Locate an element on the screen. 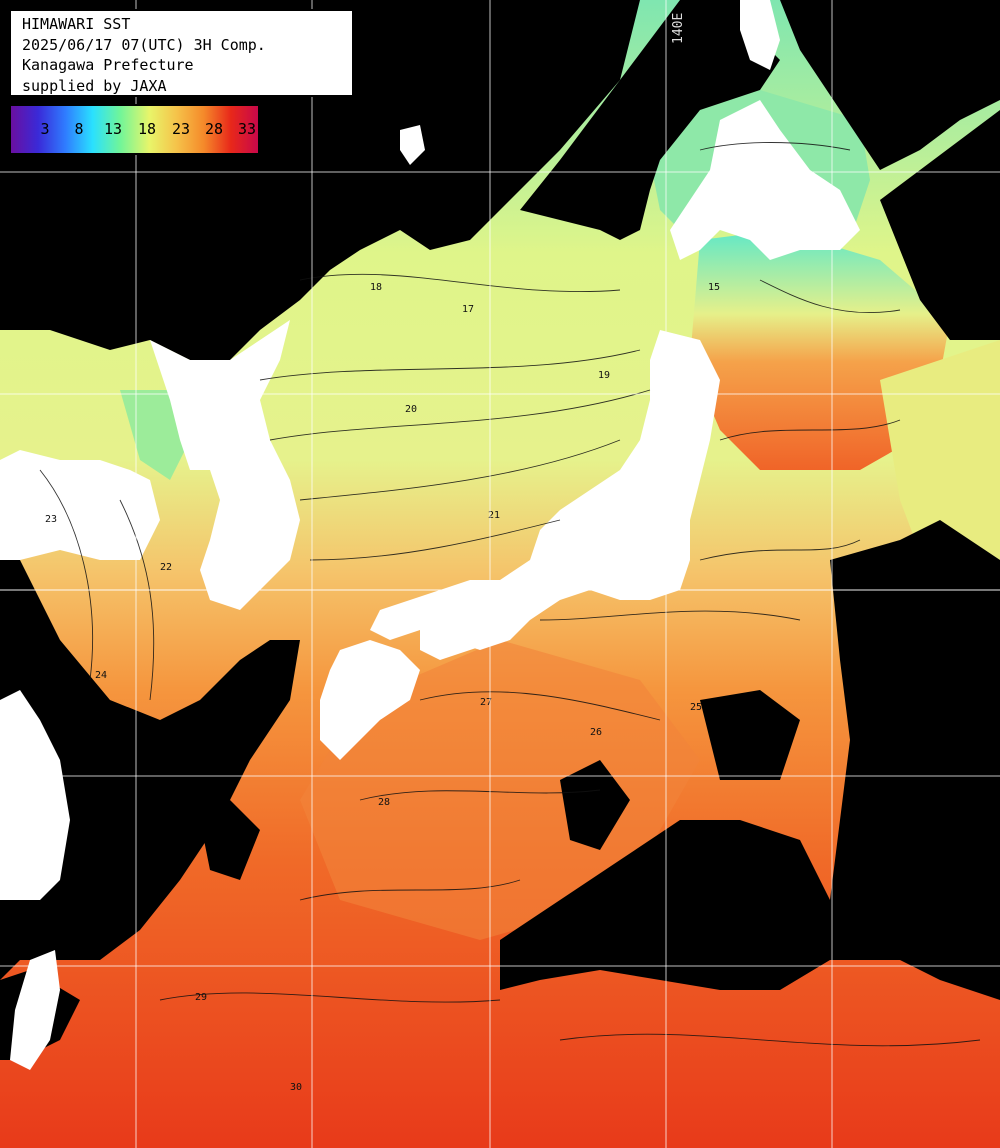  scale-tick: 28 is located at coordinates (214, 129).